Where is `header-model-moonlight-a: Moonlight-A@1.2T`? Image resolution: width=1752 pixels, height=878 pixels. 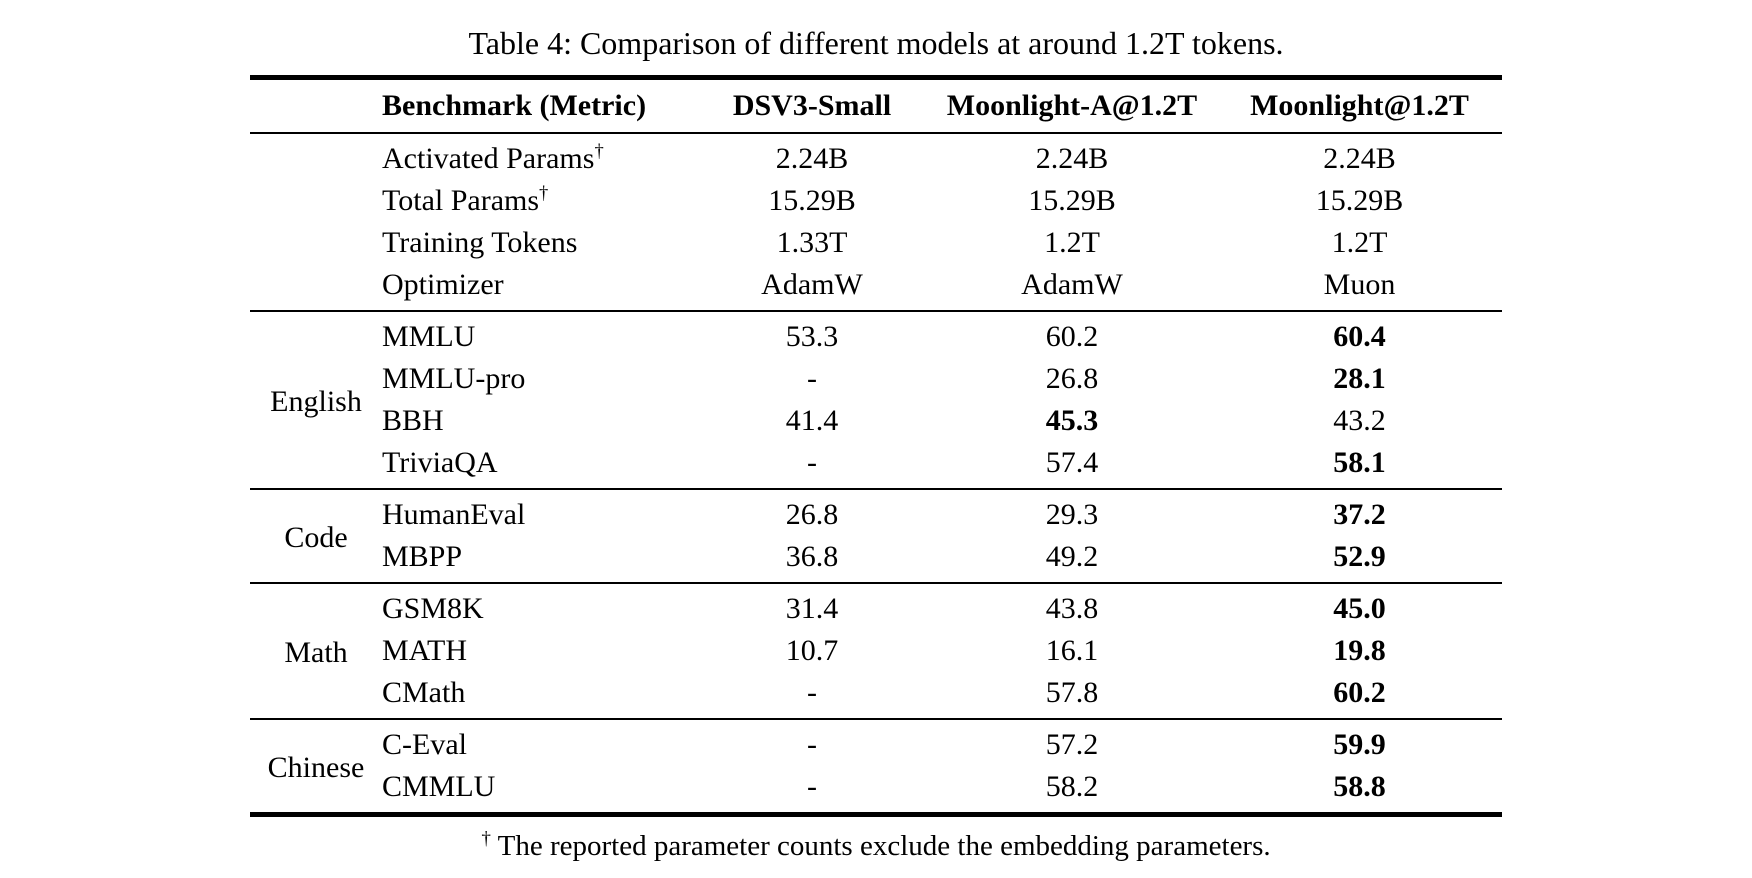 header-model-moonlight-a: Moonlight-A@1.2T is located at coordinates (1072, 105).